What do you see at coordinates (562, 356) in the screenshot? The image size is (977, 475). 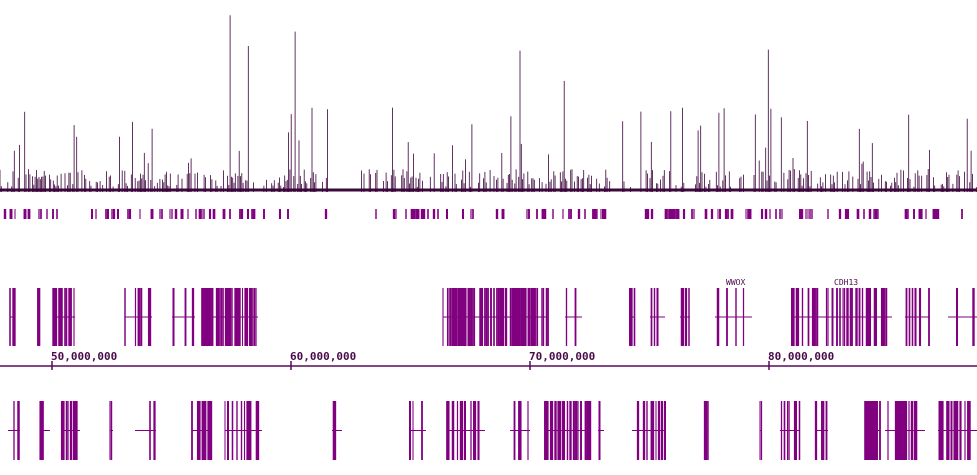 I see `ruler-label: 70,000,000` at bounding box center [562, 356].